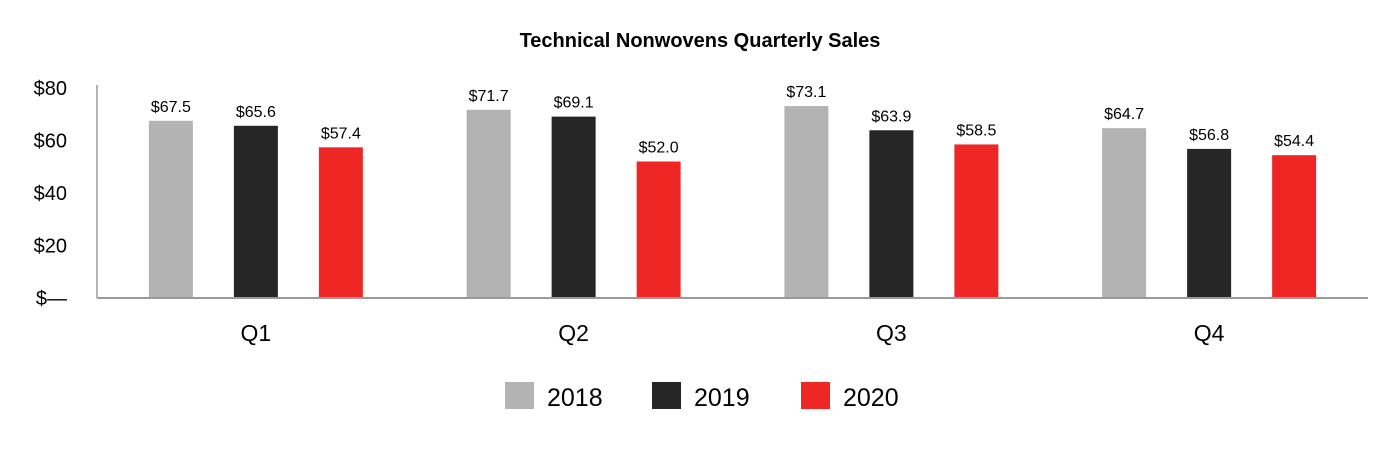 Image resolution: width=1400 pixels, height=450 pixels. Describe the element at coordinates (871, 398) in the screenshot. I see `legend-label-2020: 2020` at that location.